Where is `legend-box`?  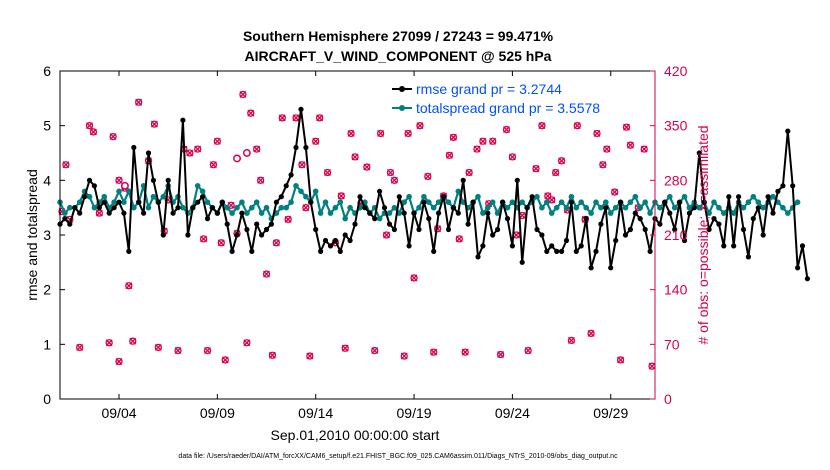 legend-box is located at coordinates (518, 100).